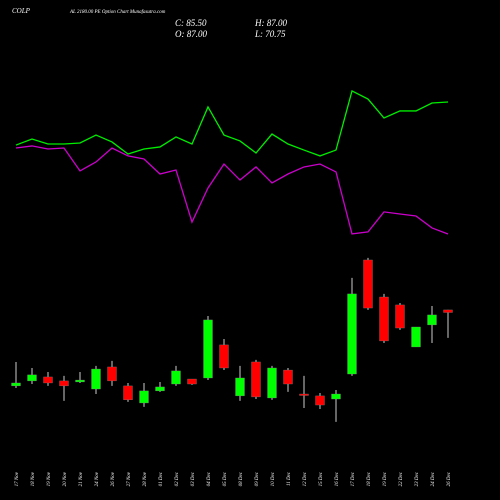 The width and height of the screenshot is (500, 500). Describe the element at coordinates (145, 478) in the screenshot. I see `x-tick-label: 28 Nov` at that location.